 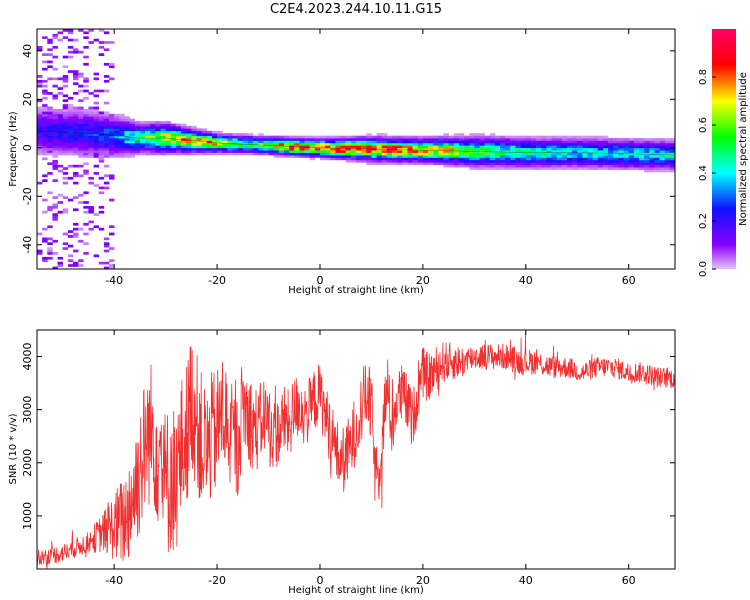 What do you see at coordinates (114, 580) in the screenshot?
I see `x-tick-label: -40` at bounding box center [114, 580].